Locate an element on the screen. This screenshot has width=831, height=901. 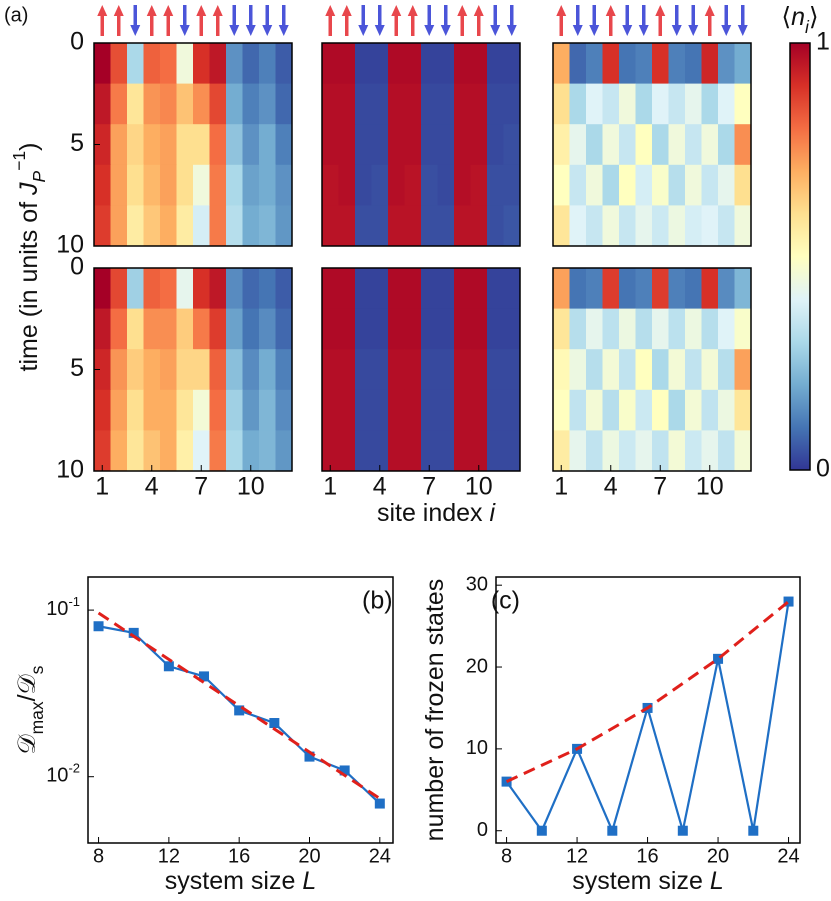
label-part: time (in units of is located at coordinates (29, 283).